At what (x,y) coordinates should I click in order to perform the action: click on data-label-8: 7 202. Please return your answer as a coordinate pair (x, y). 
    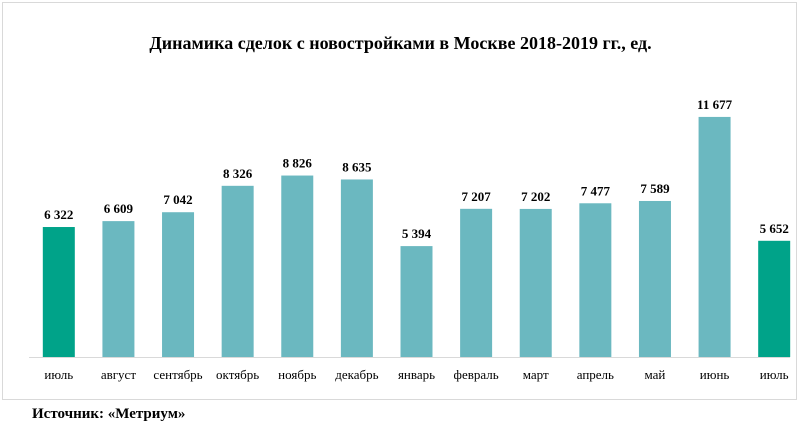
    Looking at the image, I should click on (535, 196).